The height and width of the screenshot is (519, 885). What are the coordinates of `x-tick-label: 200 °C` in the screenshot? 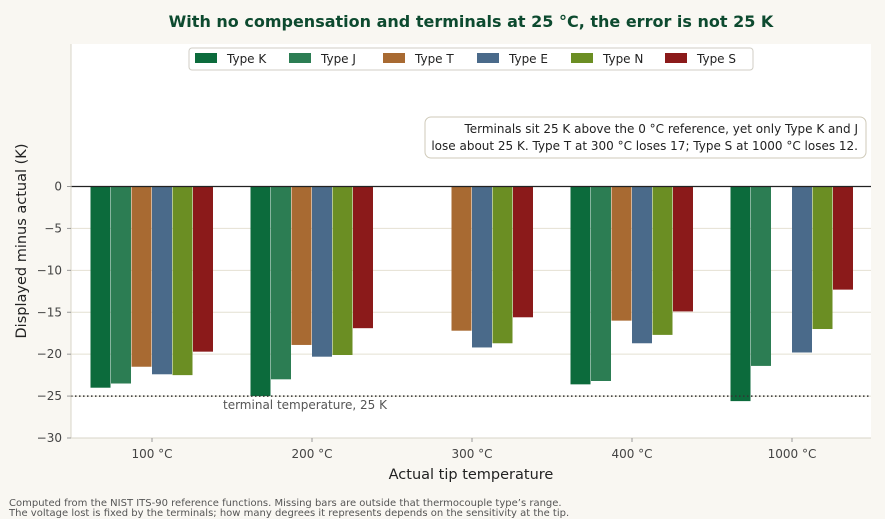 It's located at (311, 454).